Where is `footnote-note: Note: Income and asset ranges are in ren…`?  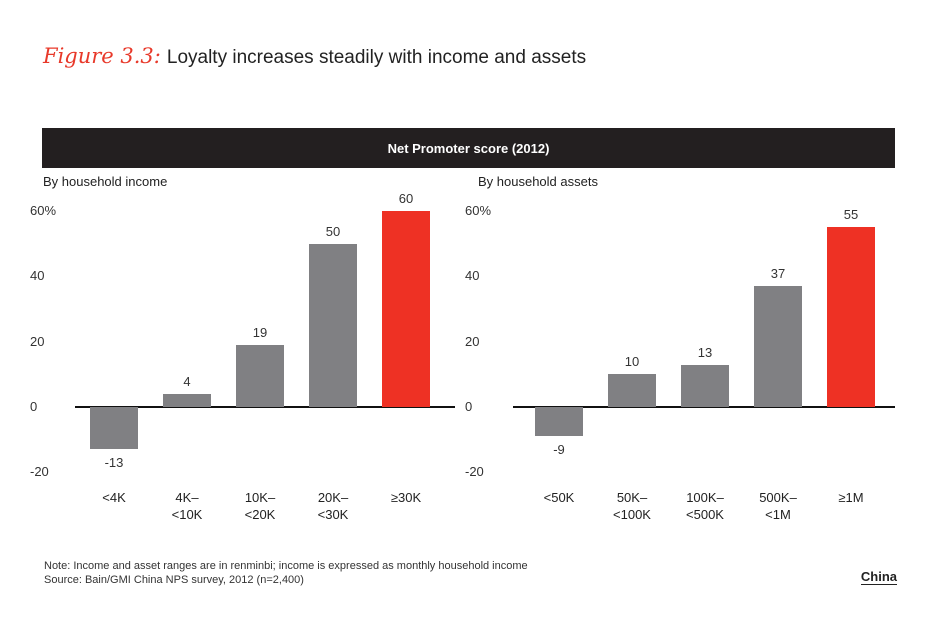 footnote-note: Note: Income and asset ranges are in ren… is located at coordinates (286, 566).